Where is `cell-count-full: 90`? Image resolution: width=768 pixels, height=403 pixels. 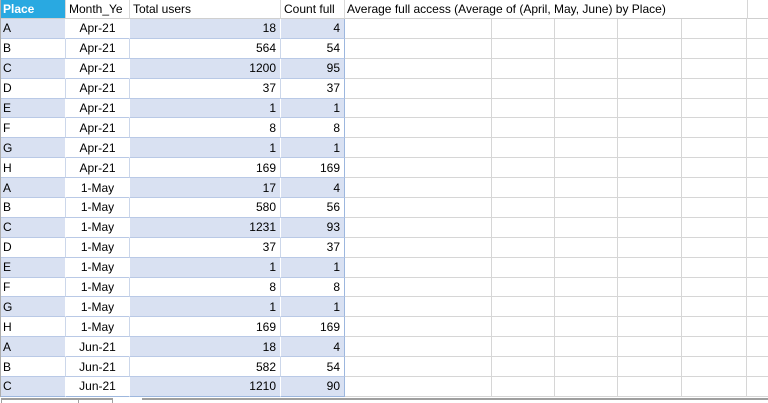
cell-count-full: 90 is located at coordinates (313, 387).